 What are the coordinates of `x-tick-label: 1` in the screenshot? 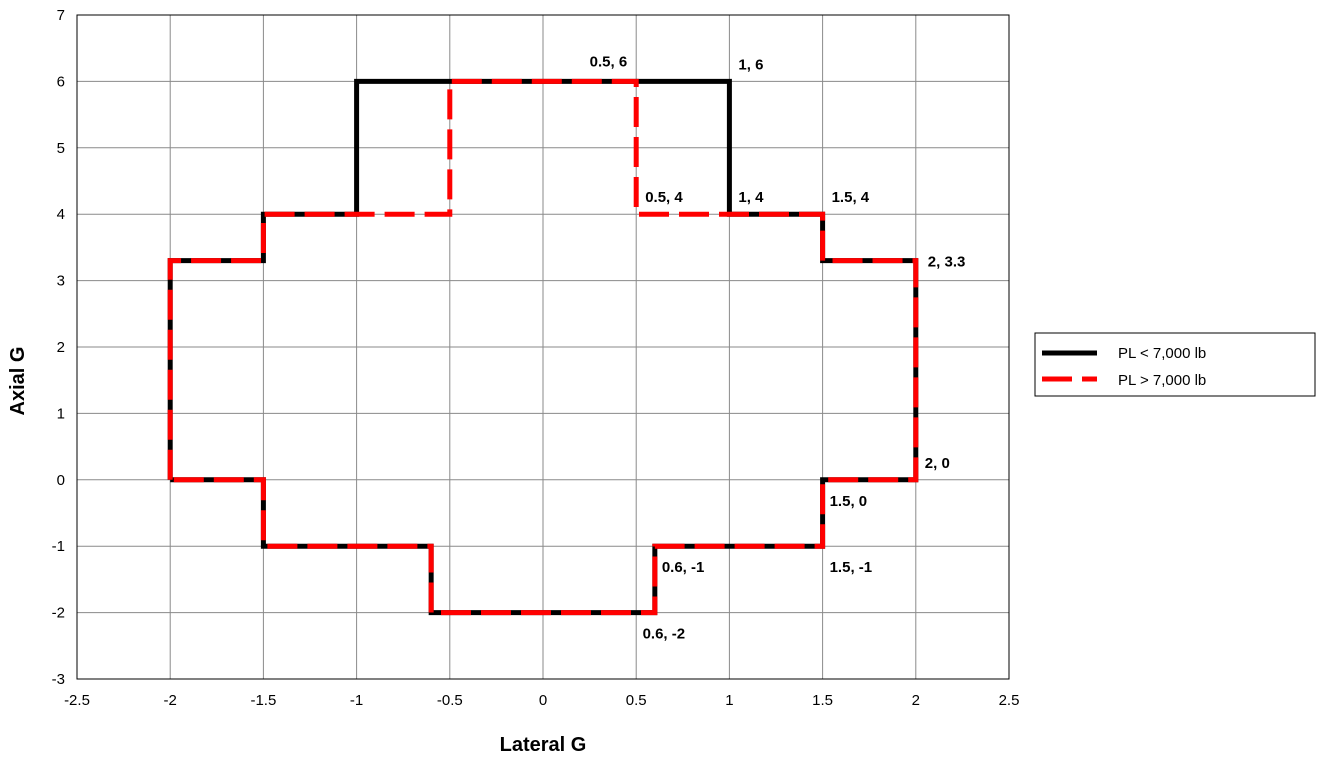 It's located at (729, 700).